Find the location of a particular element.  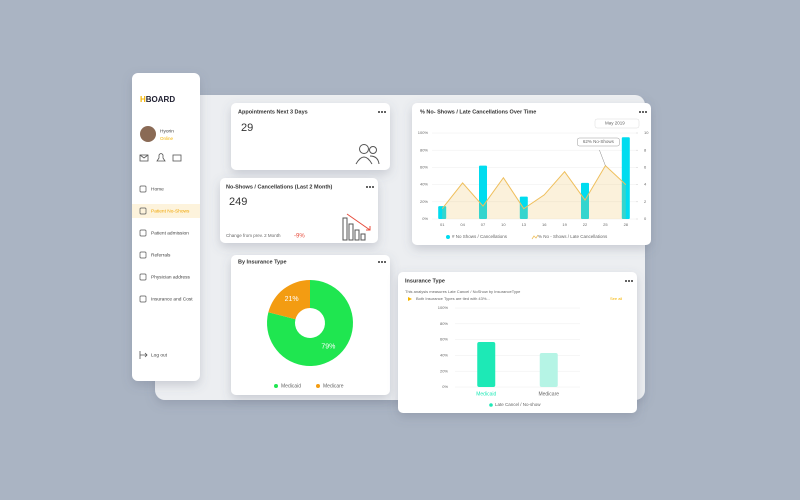

change-value: -9% is located at coordinates (299, 237).